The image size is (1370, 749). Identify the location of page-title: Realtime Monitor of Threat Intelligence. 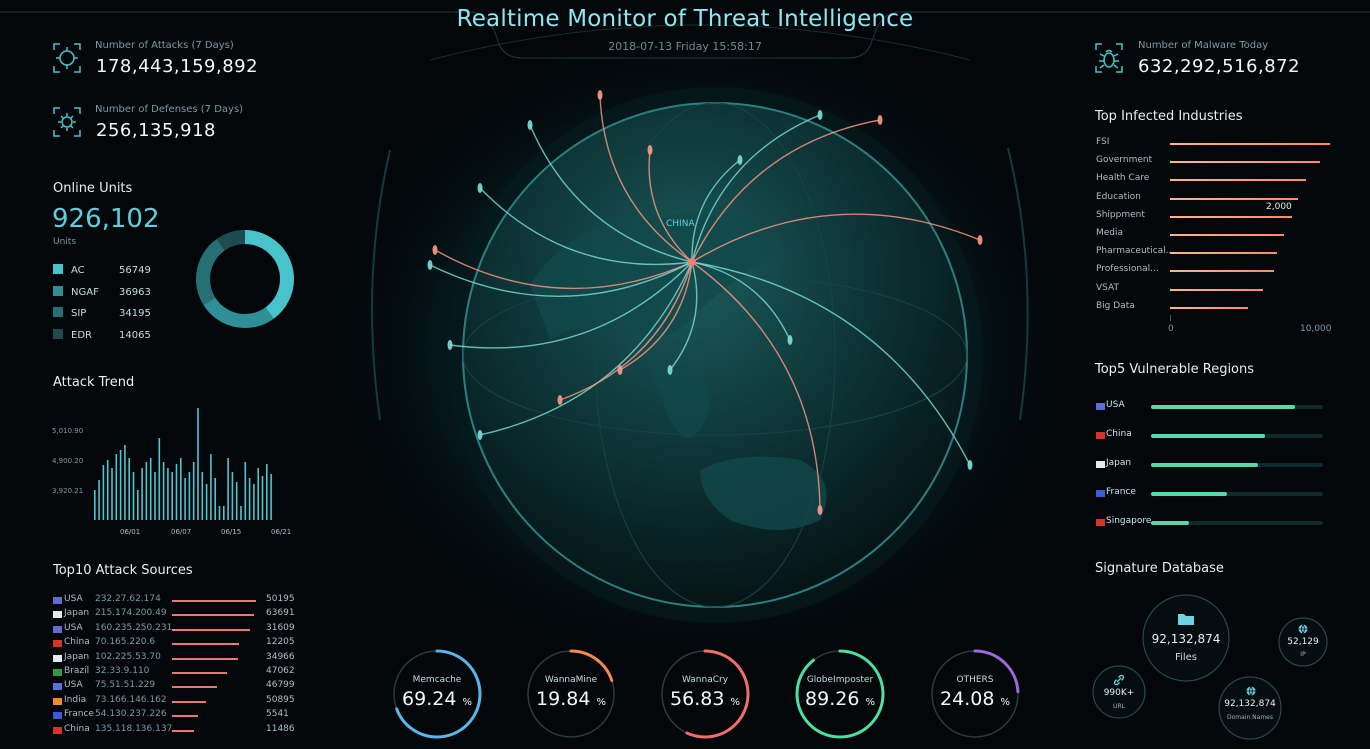
(685, 19).